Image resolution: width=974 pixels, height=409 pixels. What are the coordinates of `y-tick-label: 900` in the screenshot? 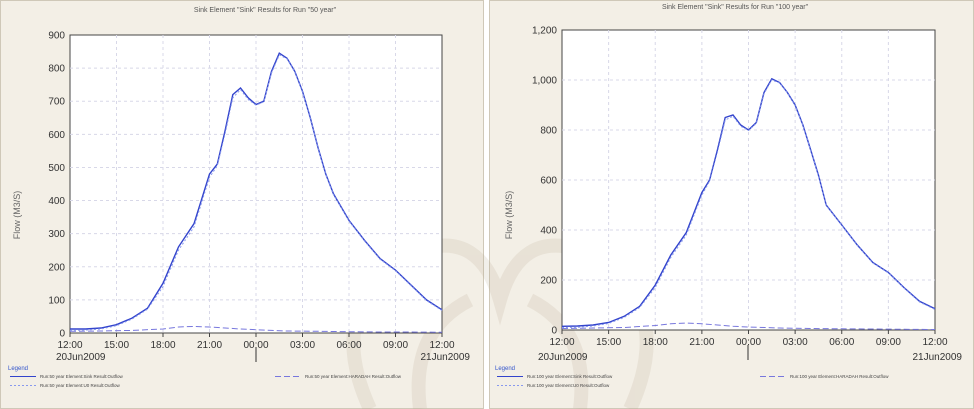 It's located at (56, 36).